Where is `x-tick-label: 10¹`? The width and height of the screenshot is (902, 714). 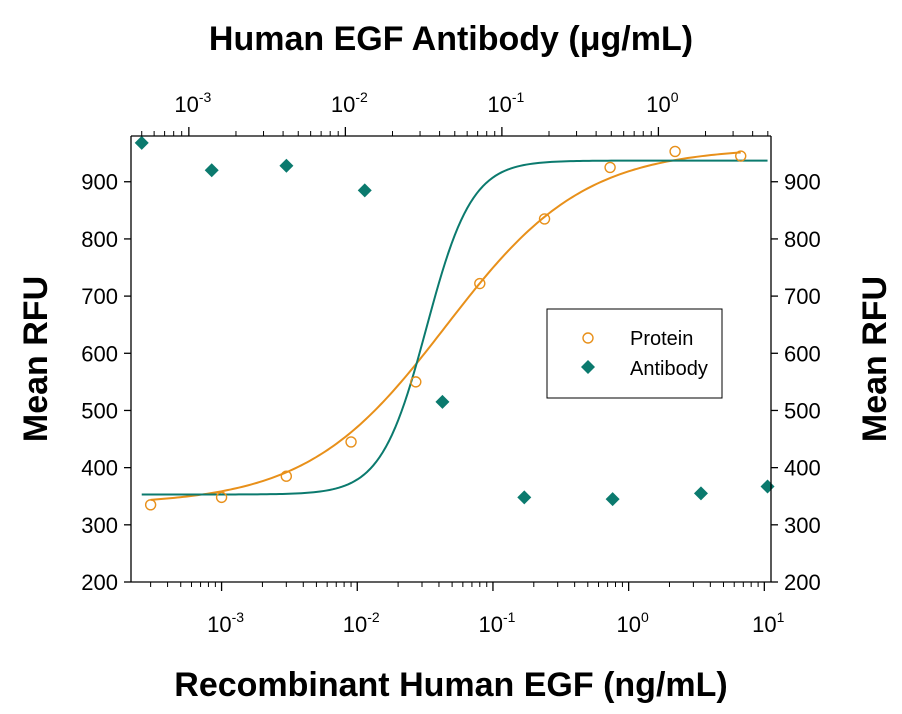
x-tick-label: 10¹ is located at coordinates (768, 623).